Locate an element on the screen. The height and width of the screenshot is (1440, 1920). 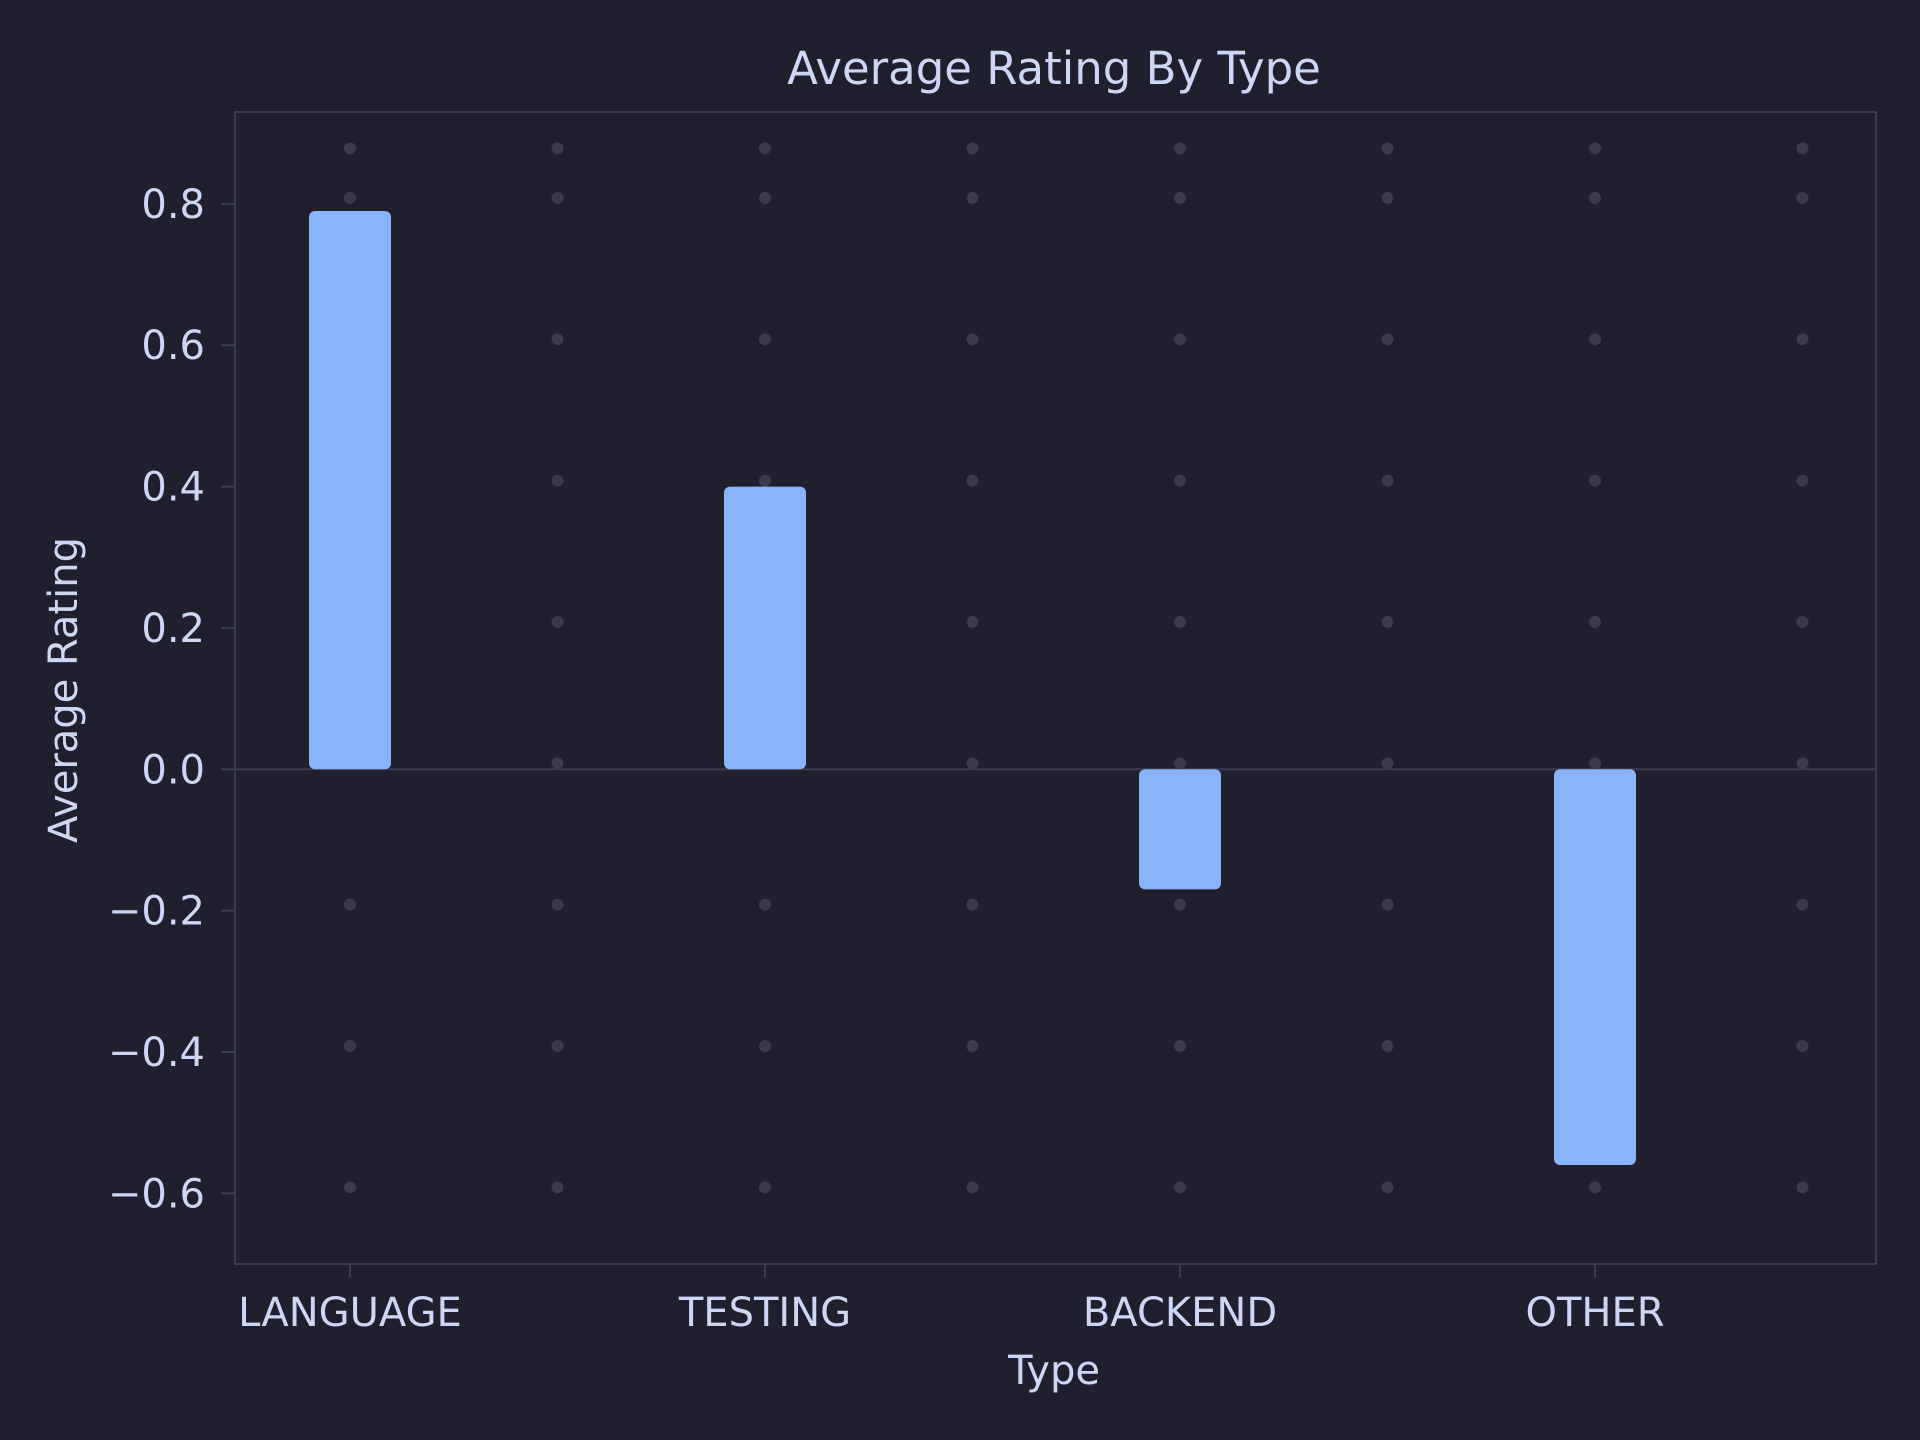
bar-language is located at coordinates (350, 490).